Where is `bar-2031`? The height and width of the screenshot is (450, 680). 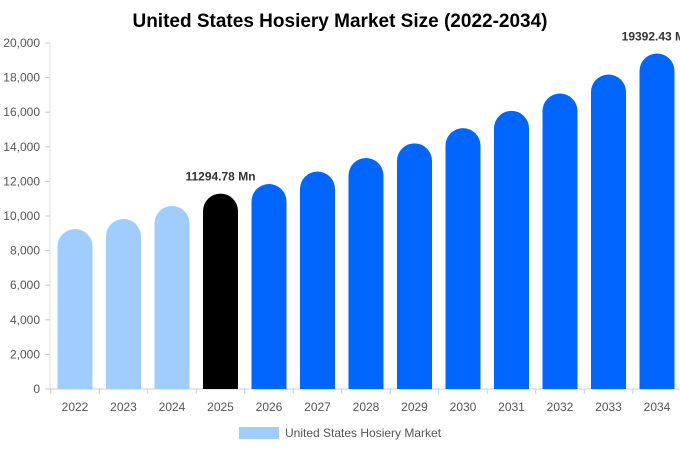 bar-2031 is located at coordinates (511, 250).